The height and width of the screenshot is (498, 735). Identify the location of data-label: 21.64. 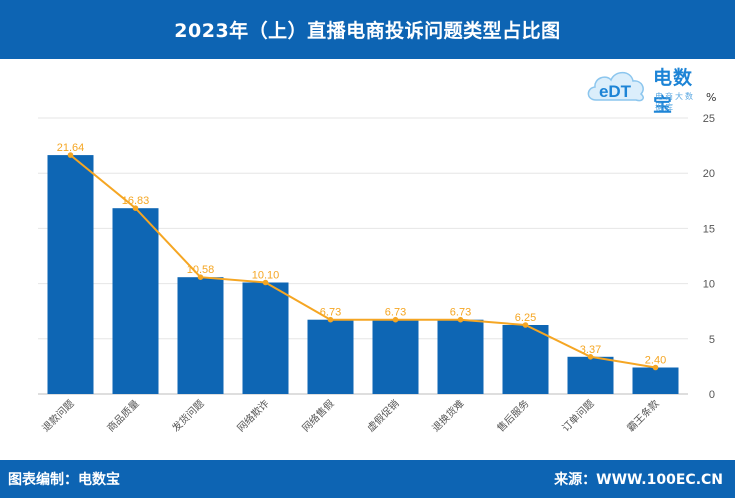
(71, 148).